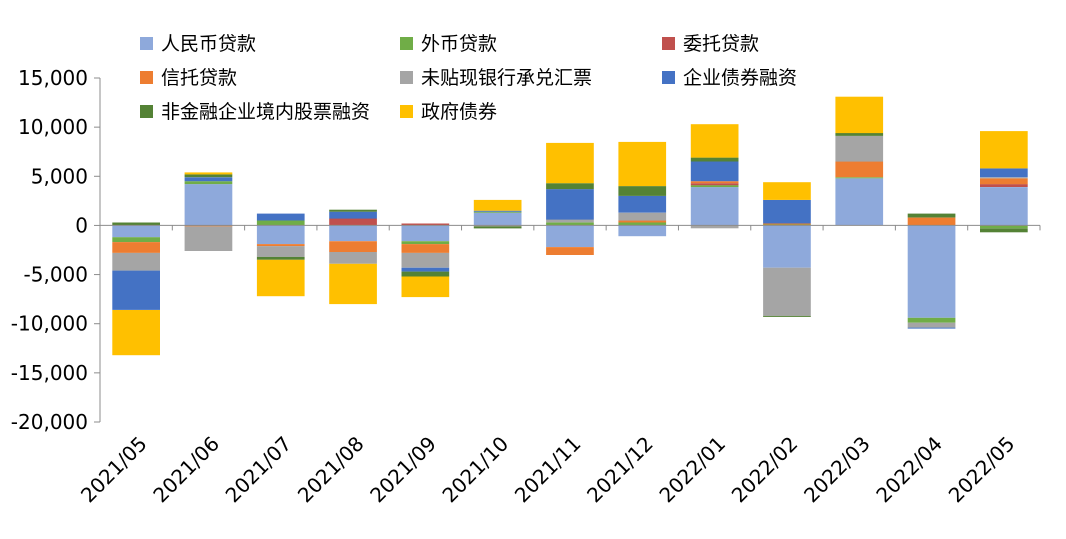 Image resolution: width=1066 pixels, height=539 pixels. What do you see at coordinates (59, 176) in the screenshot?
I see `y-tick-label: 5,000` at bounding box center [59, 176].